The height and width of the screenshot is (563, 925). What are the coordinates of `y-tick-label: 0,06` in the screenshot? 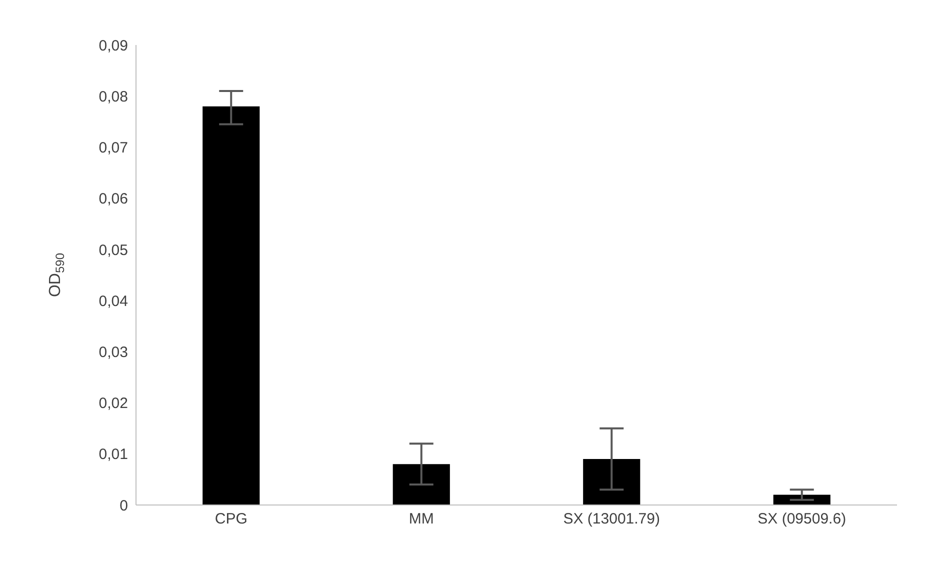 It's located at (113, 199).